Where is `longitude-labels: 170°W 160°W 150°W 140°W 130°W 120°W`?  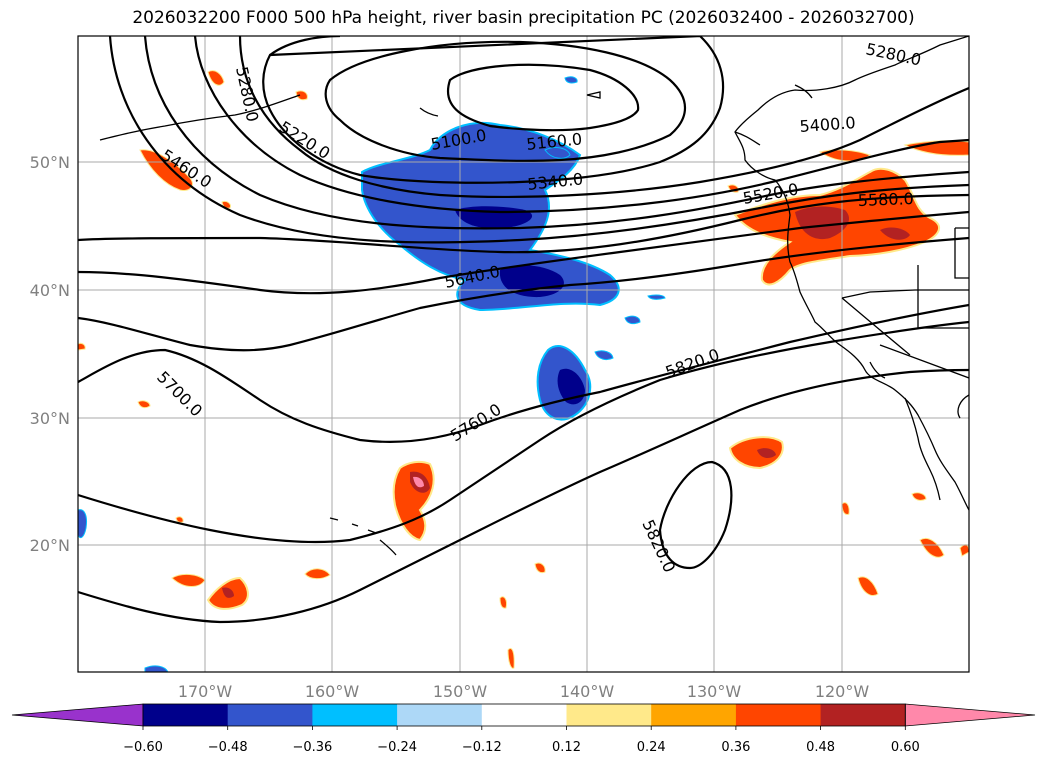
longitude-labels: 170°W 160°W 150°W 140°W 130°W 120°W is located at coordinates (524, 691).